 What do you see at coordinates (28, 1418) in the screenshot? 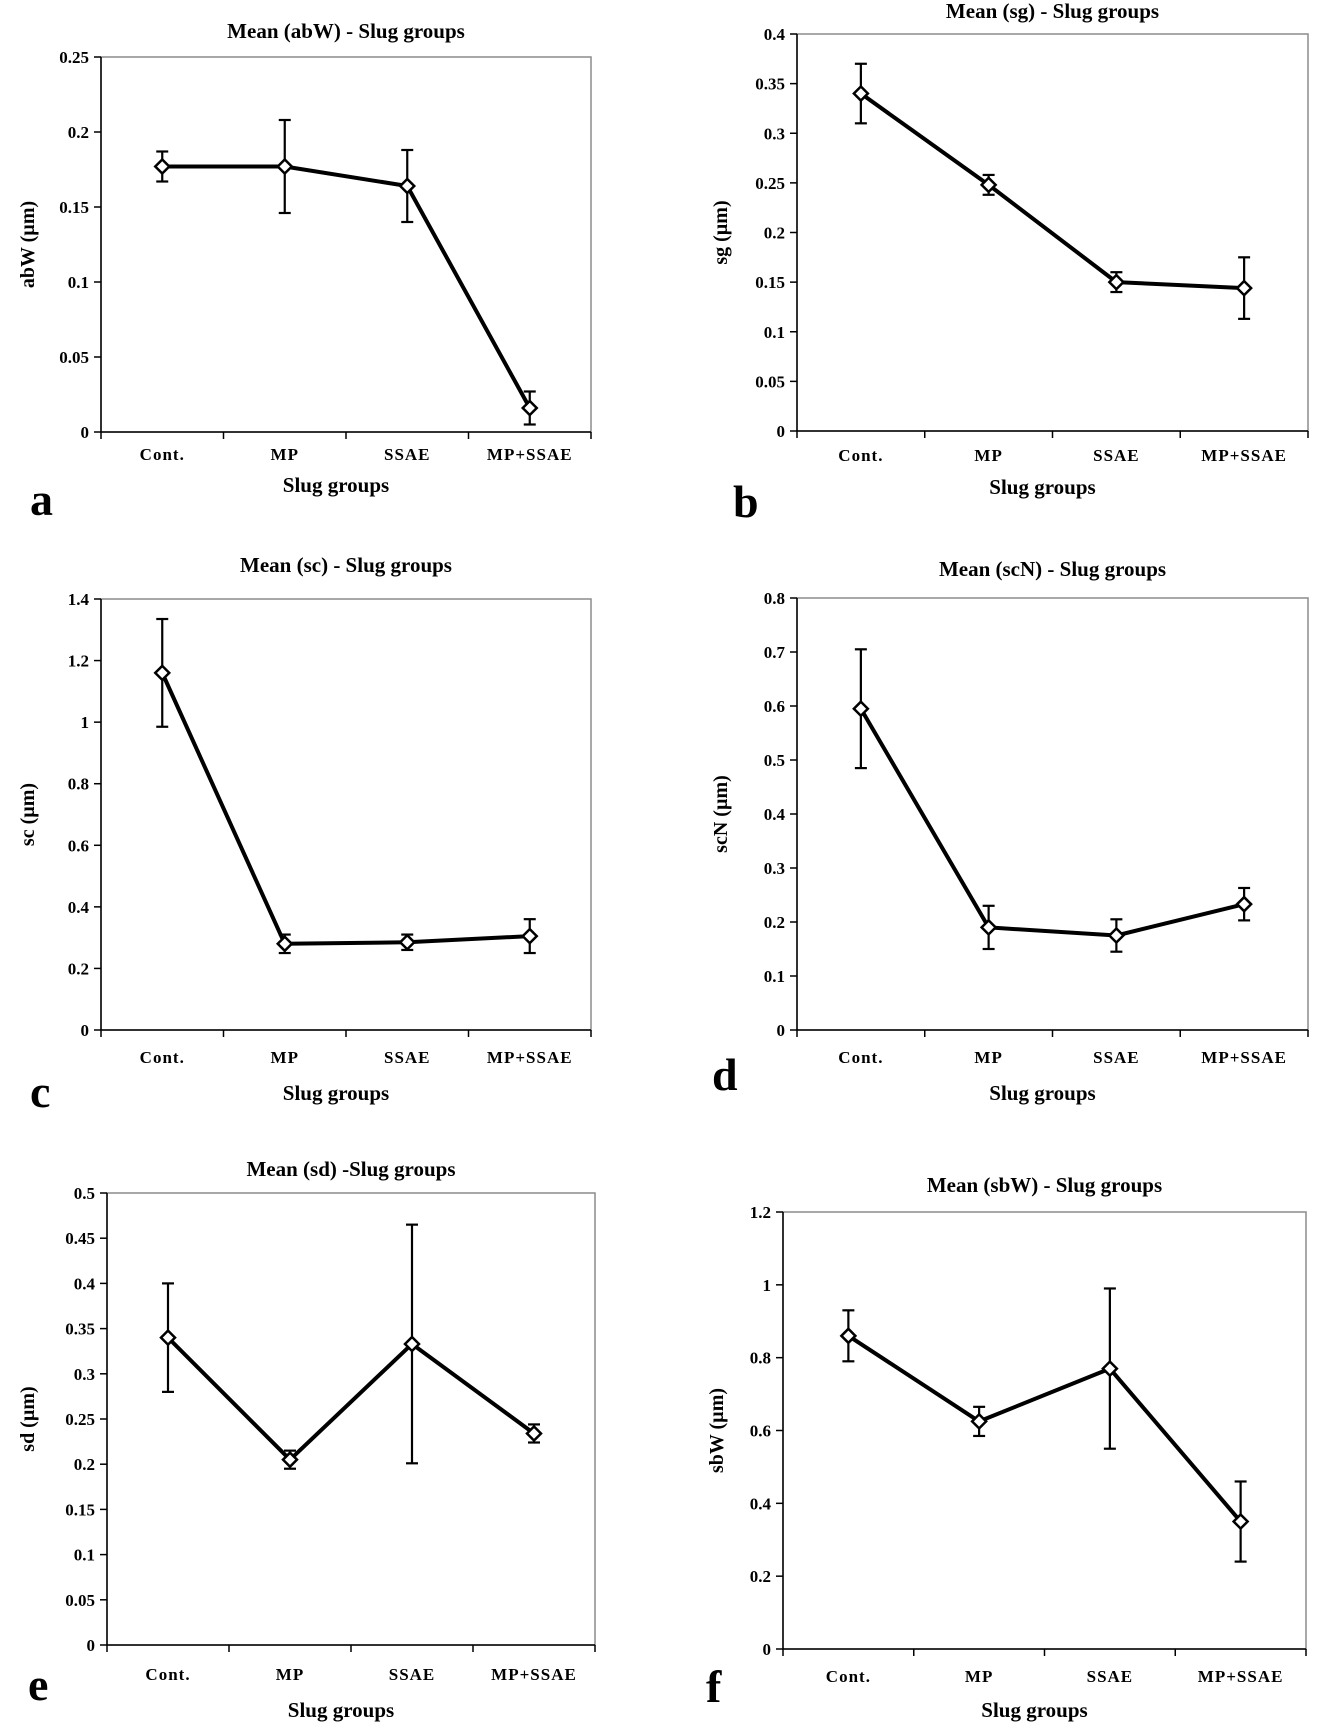
I see `y-axis-title: sd (µm)` at bounding box center [28, 1418].